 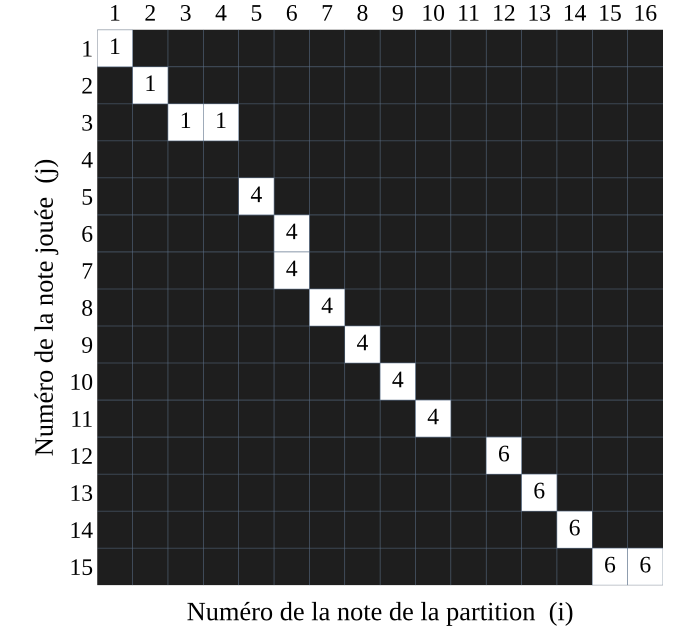 What do you see at coordinates (87, 160) in the screenshot?
I see `y-tick-label: 4` at bounding box center [87, 160].